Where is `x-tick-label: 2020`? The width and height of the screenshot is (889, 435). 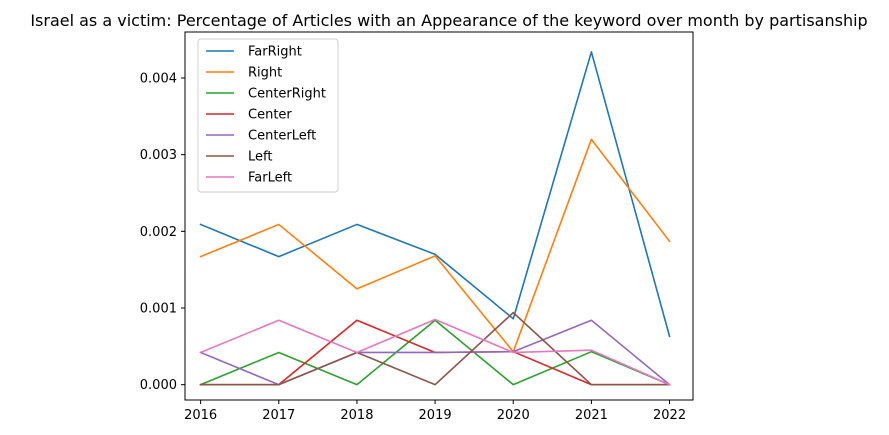
x-tick-label: 2020 is located at coordinates (513, 415).